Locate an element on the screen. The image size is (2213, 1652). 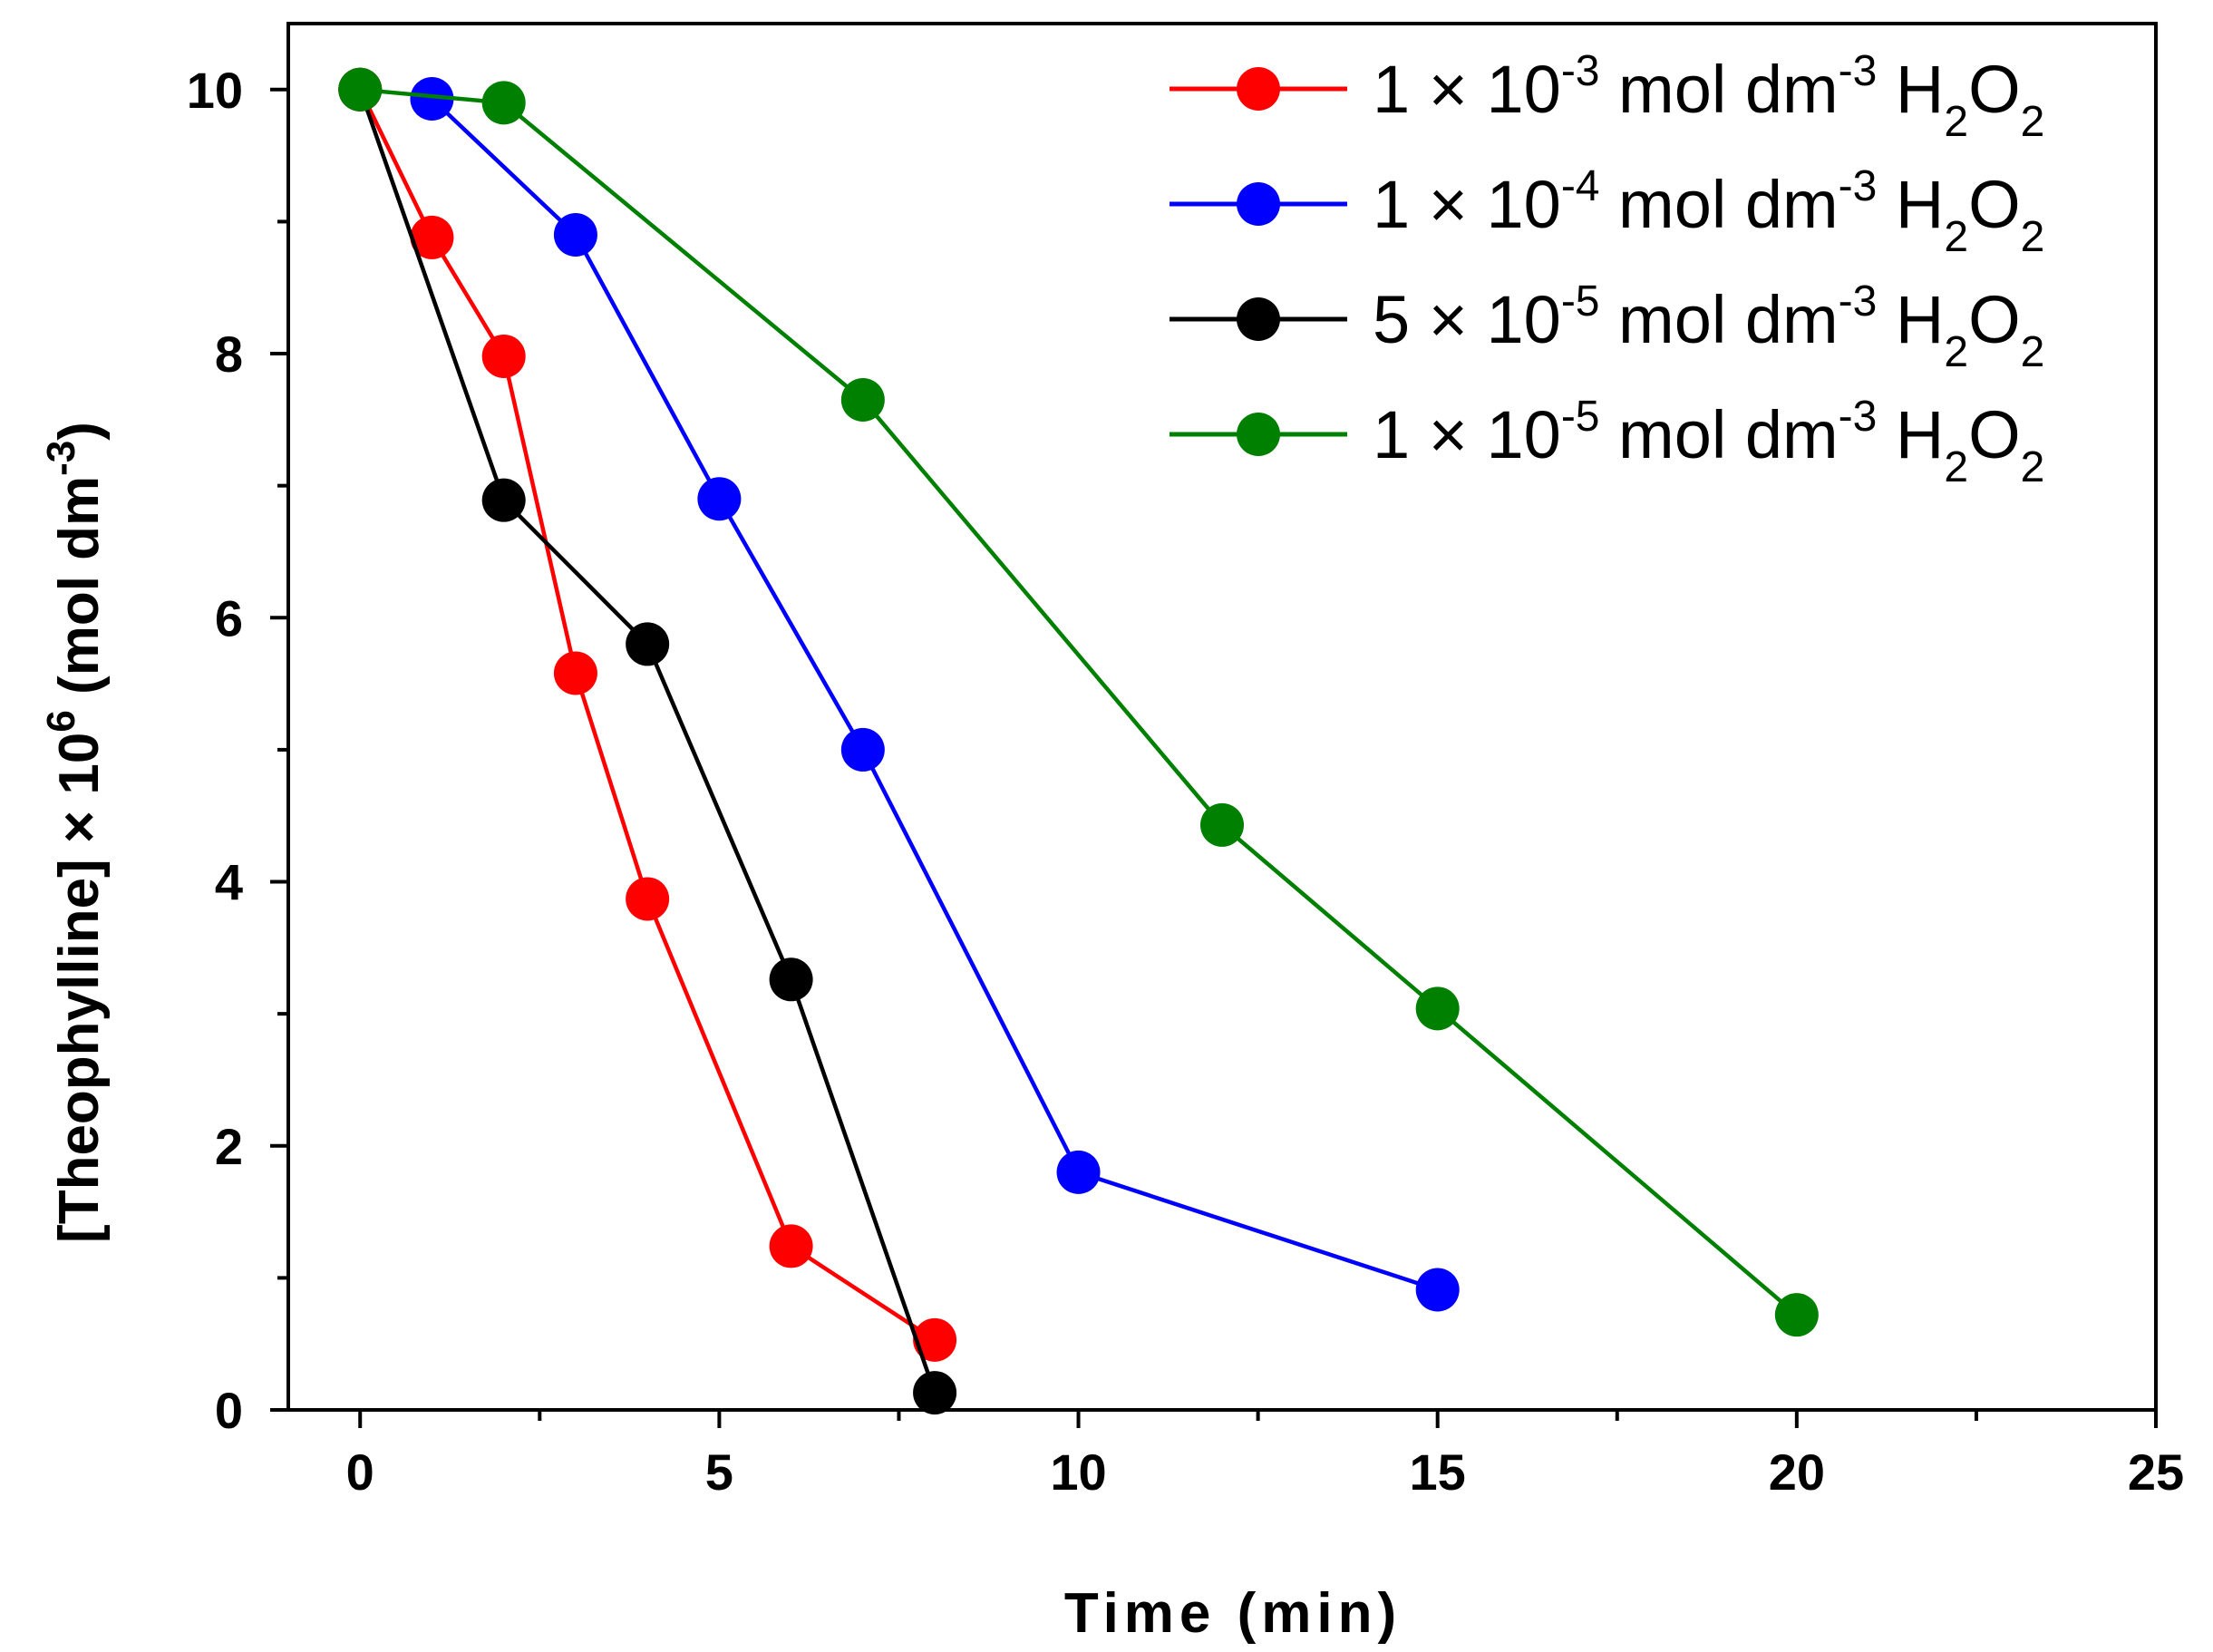
legend-item-3: 1 × 10-5 mol dm-3 H2O2 is located at coordinates (1607, 442).